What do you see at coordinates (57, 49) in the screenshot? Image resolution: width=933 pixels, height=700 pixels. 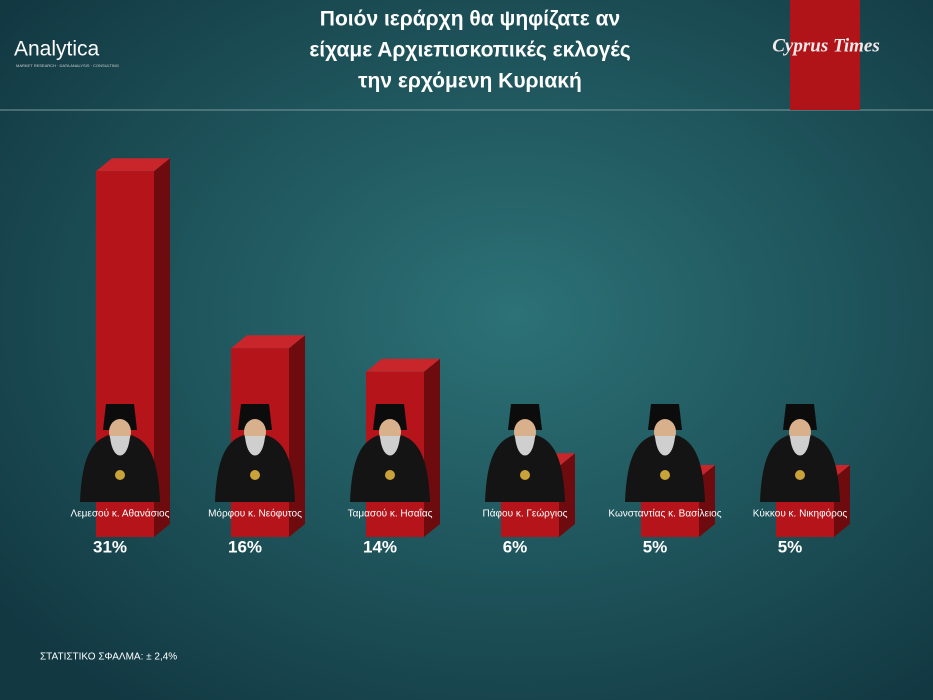 I see `logo: Analytica` at bounding box center [57, 49].